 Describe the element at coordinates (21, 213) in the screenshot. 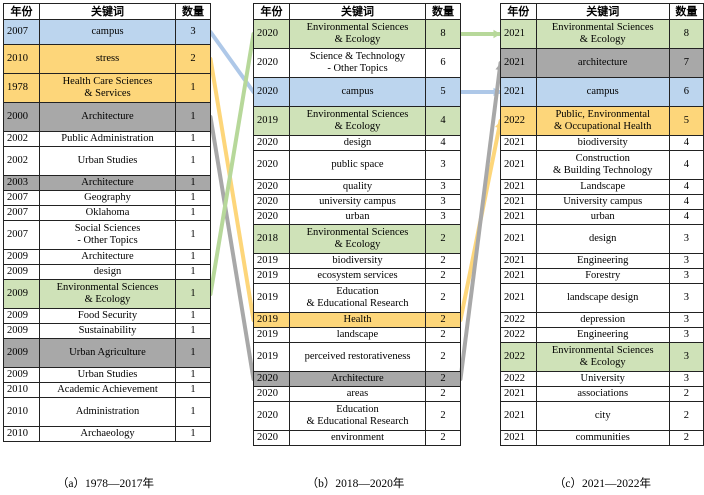

I see `year-cell: 2007` at that location.